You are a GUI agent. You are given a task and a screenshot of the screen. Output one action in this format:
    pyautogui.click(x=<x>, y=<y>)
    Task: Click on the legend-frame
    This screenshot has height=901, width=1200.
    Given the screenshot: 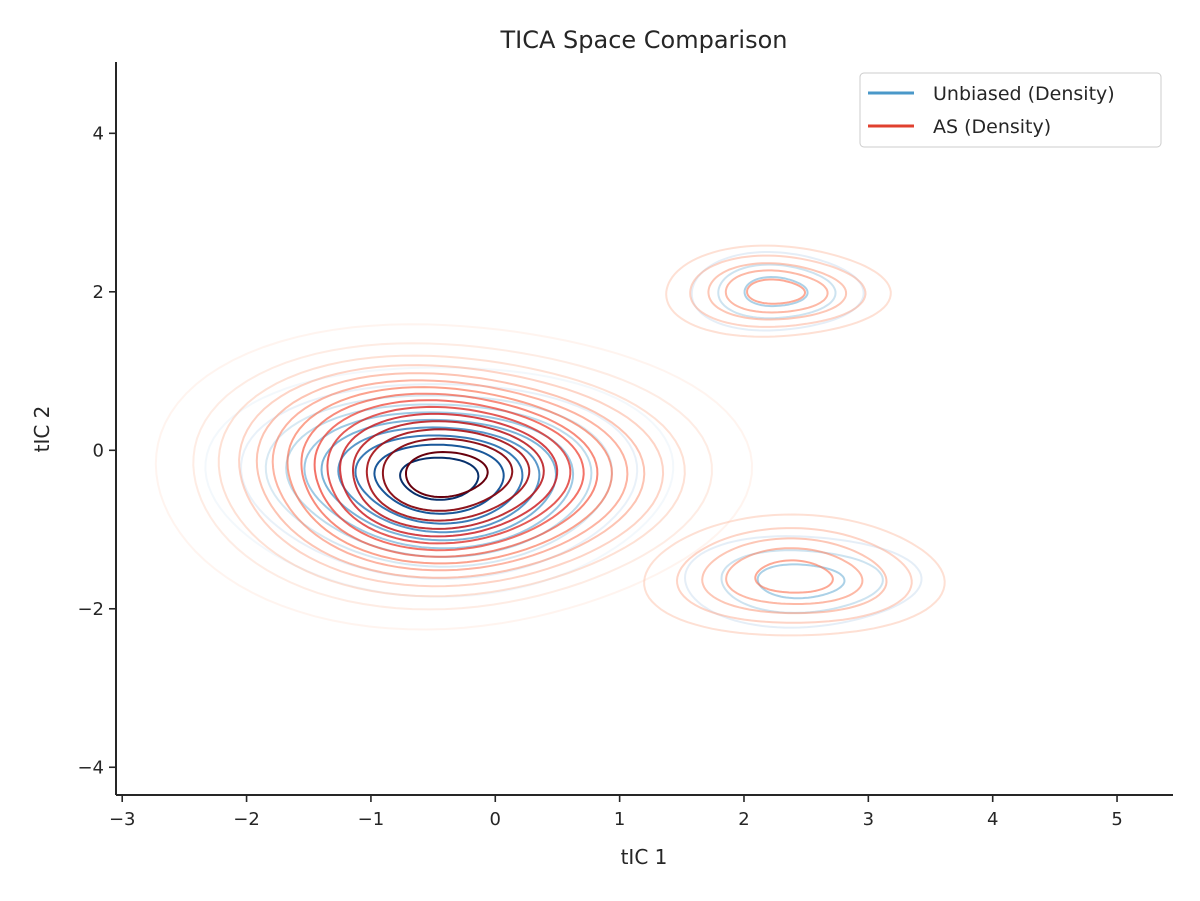 What is the action you would take?
    pyautogui.click(x=1010, y=110)
    